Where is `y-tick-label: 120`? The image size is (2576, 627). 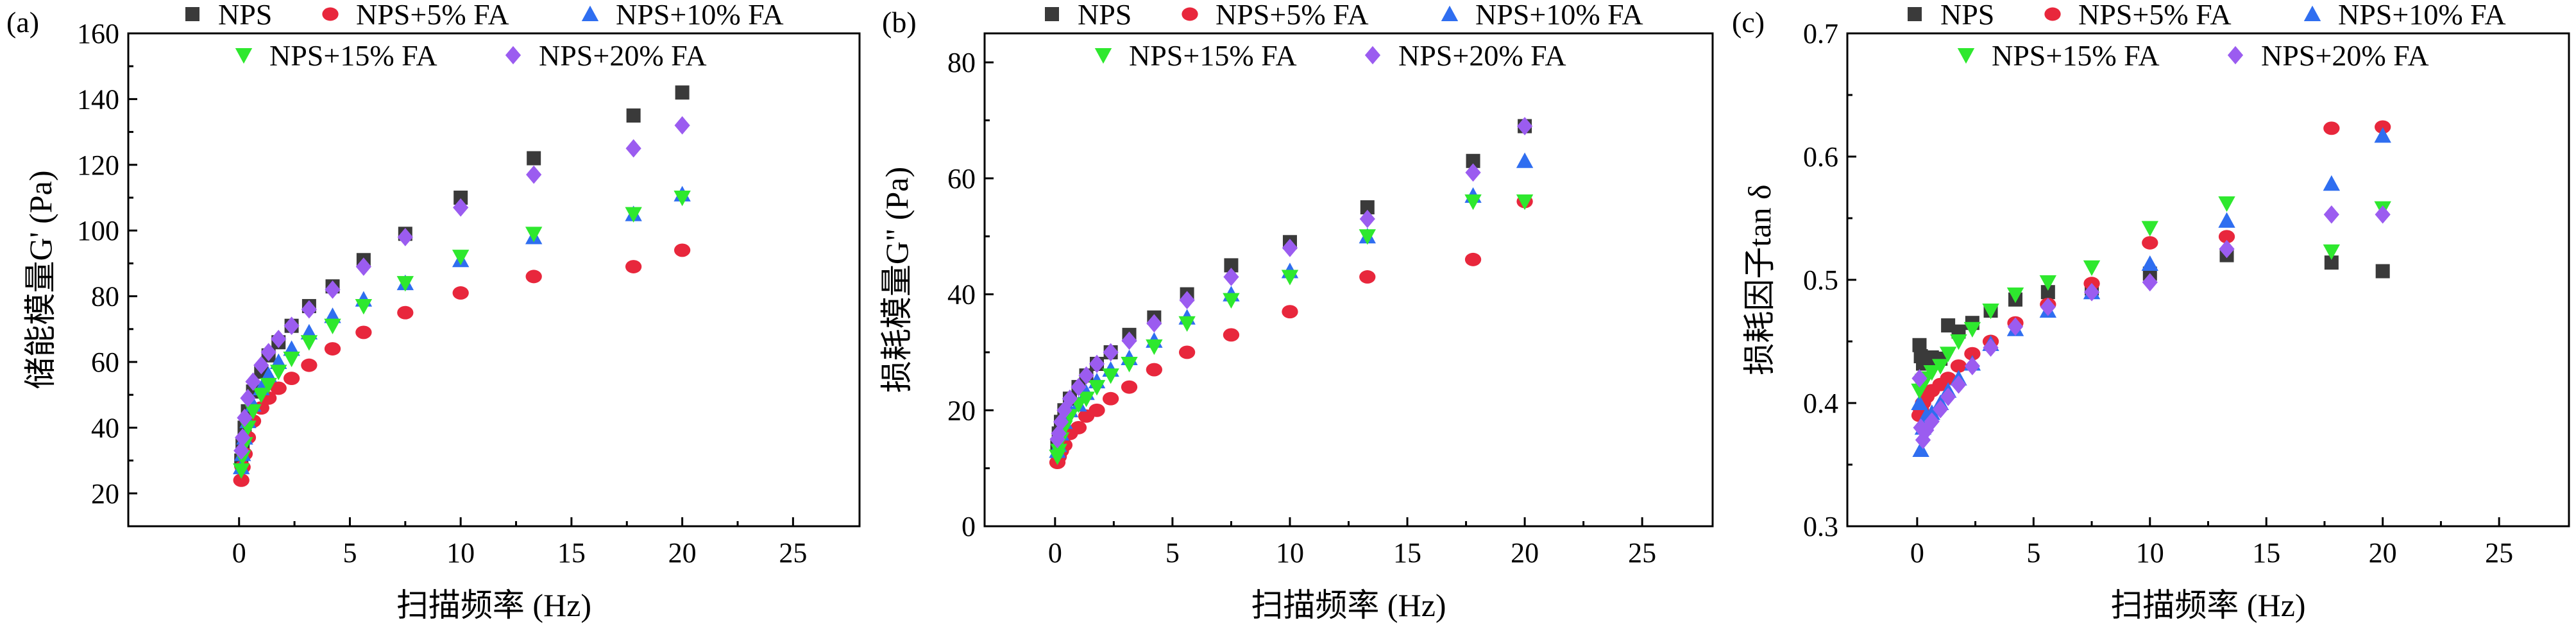
y-tick-label: 120 is located at coordinates (98, 166).